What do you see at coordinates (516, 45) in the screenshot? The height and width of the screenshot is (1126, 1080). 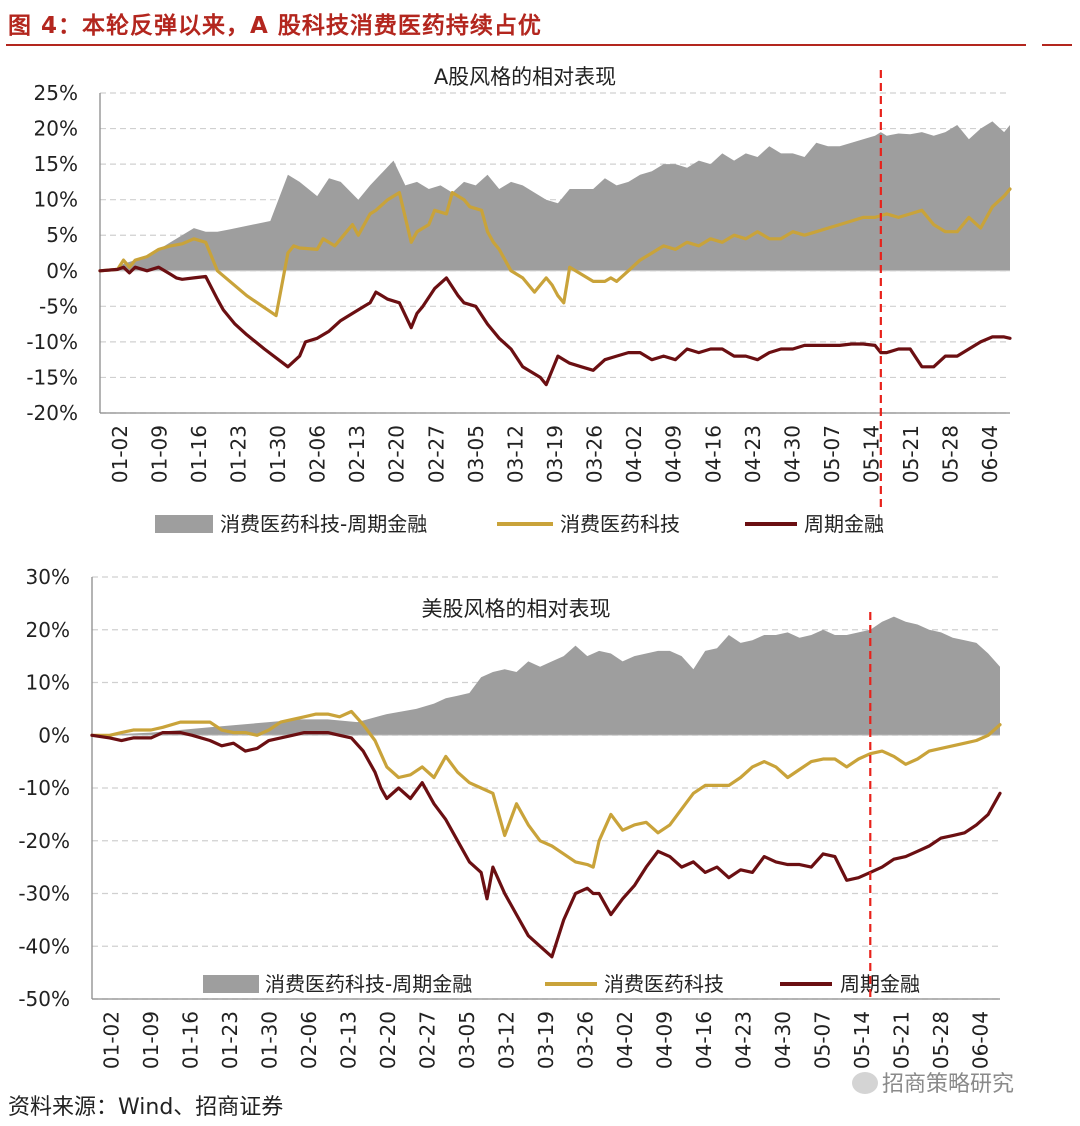 I see `title-underline` at bounding box center [516, 45].